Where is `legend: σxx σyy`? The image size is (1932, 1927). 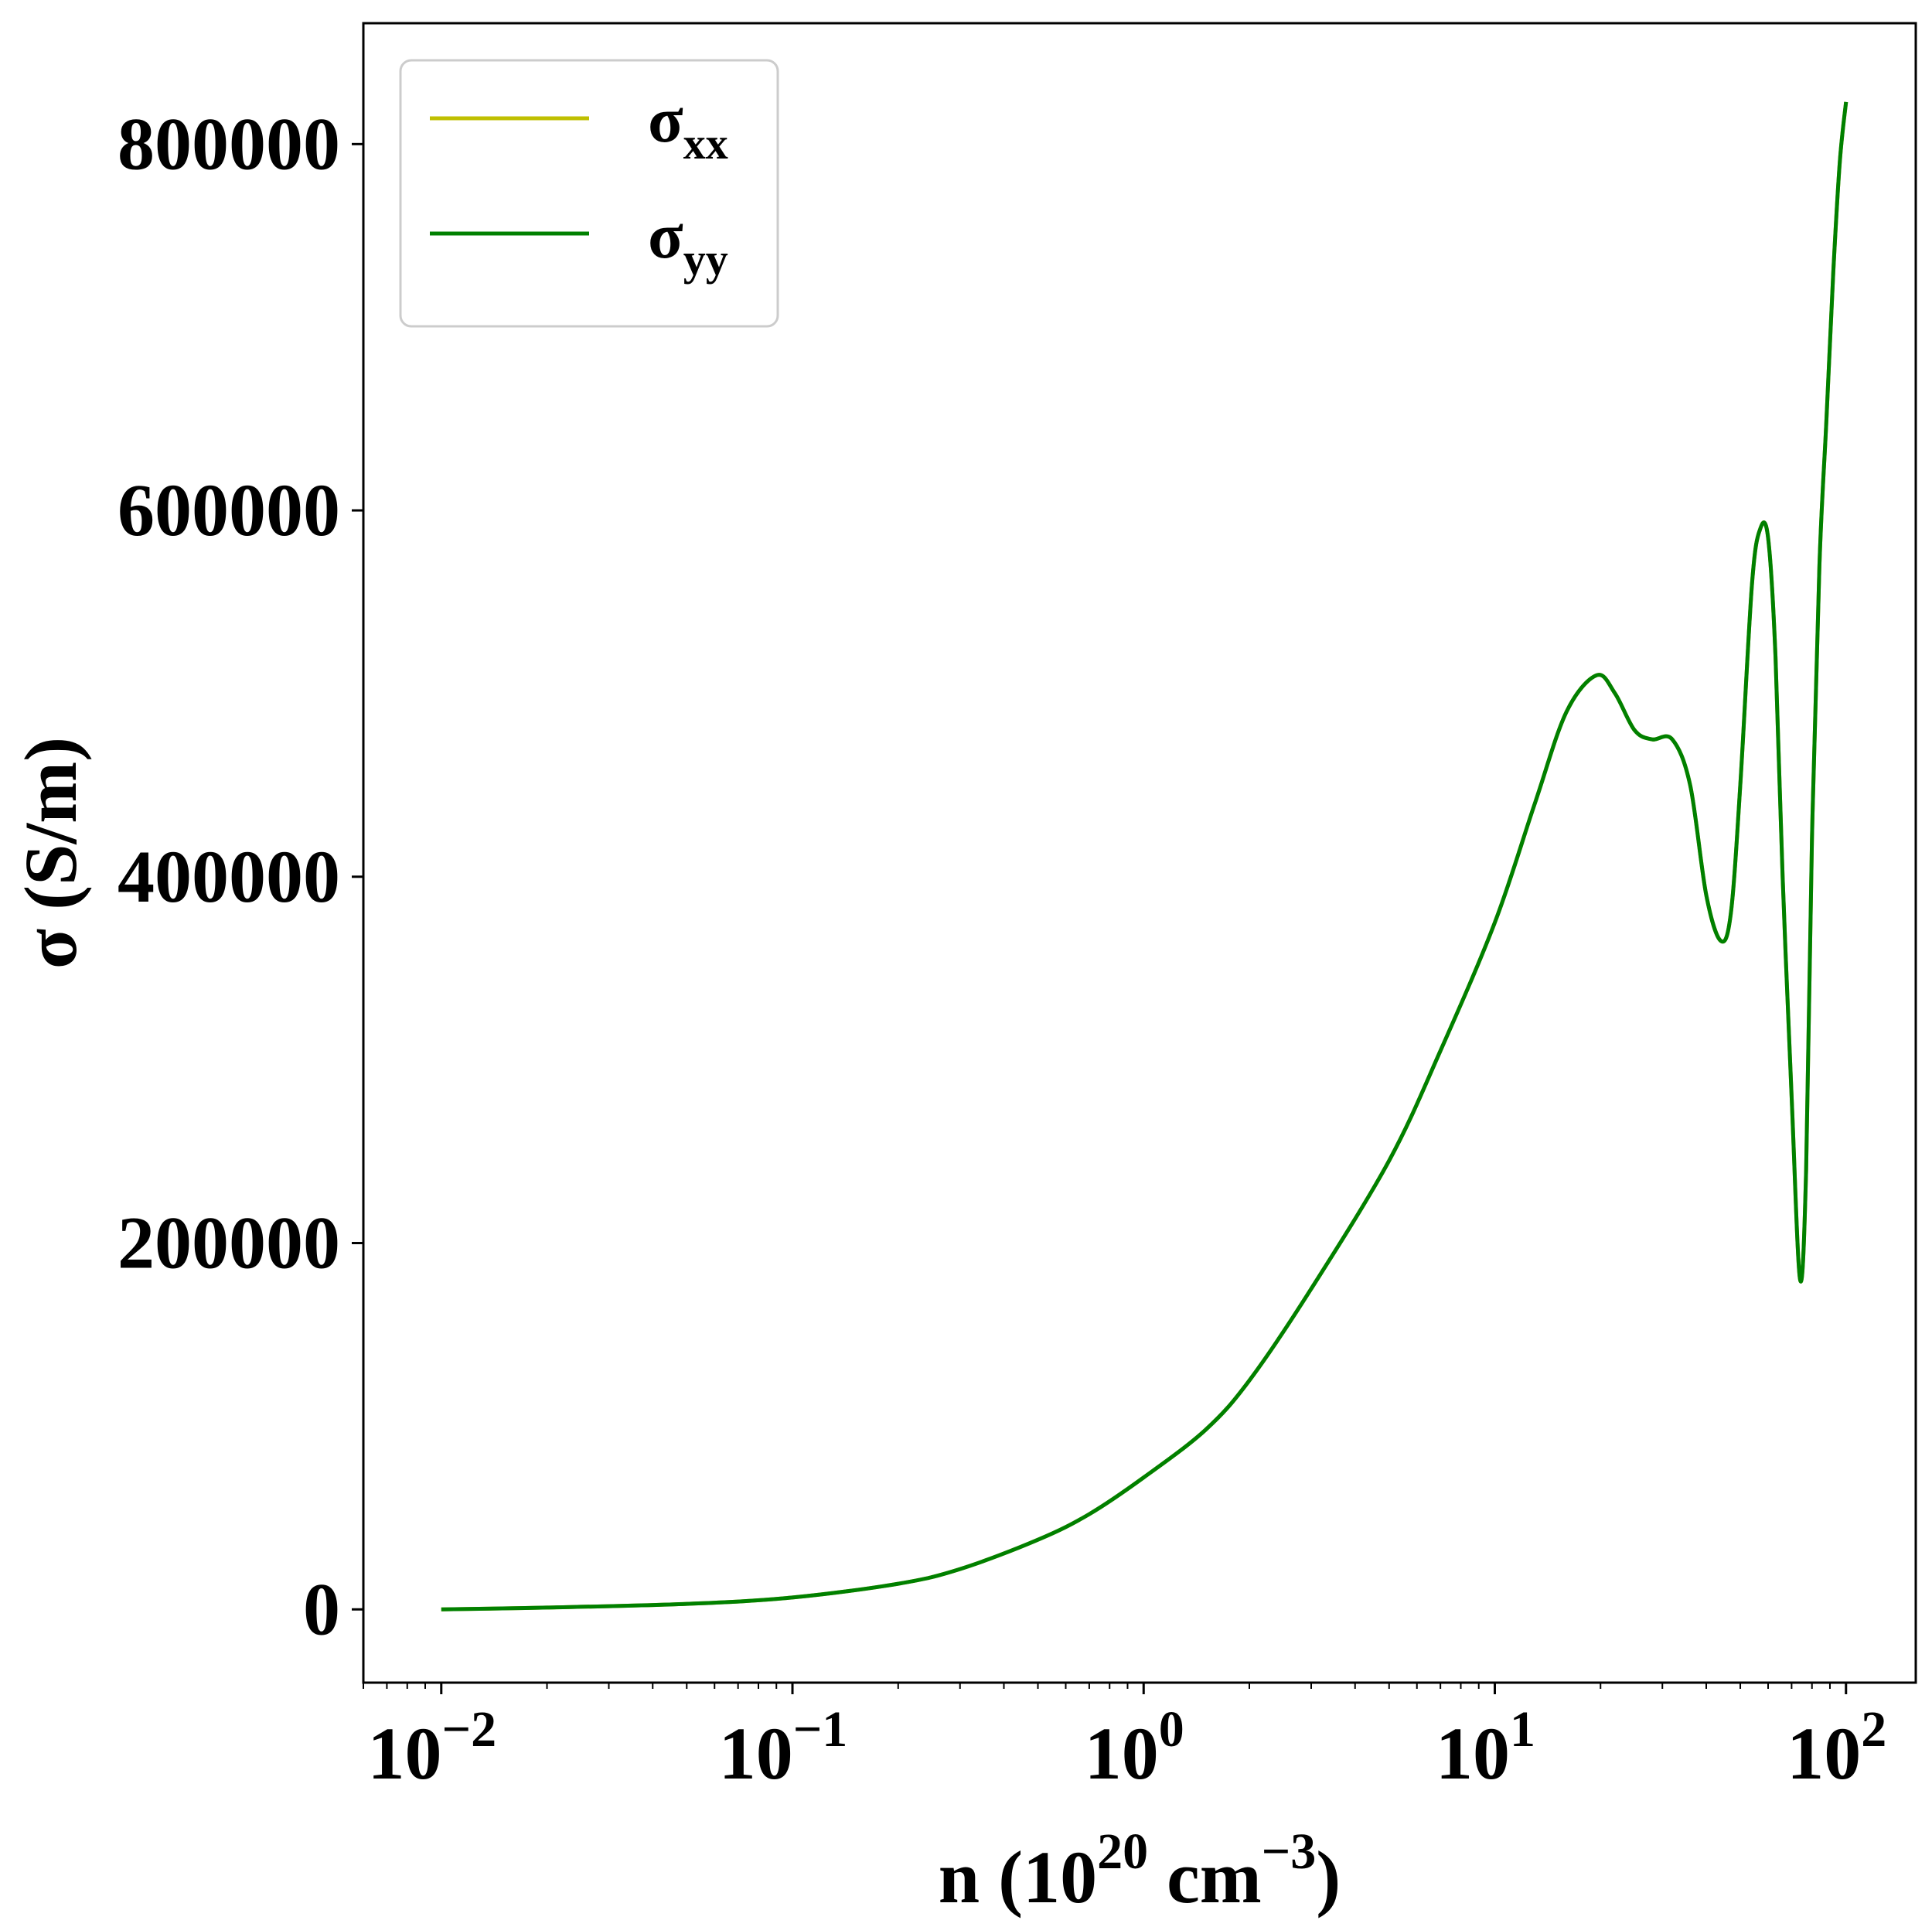 legend: σxx σyy is located at coordinates (589, 193).